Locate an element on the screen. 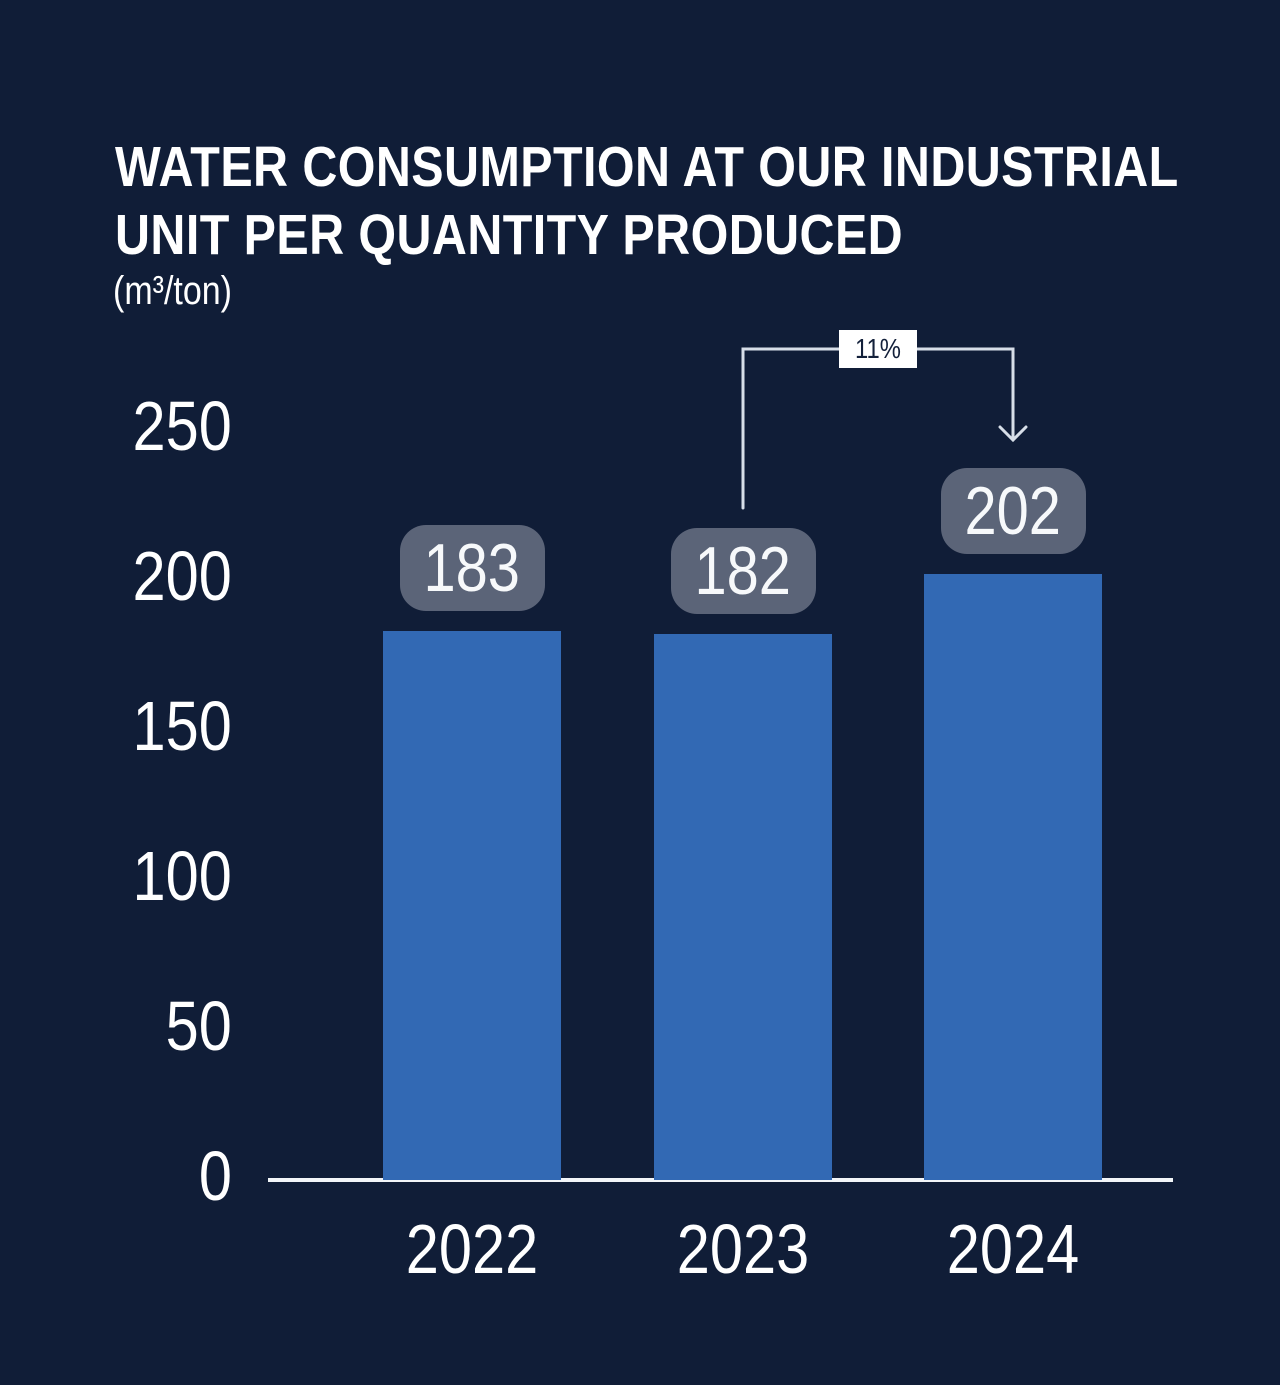  unit-label: (m³/ton) is located at coordinates (183, 291).